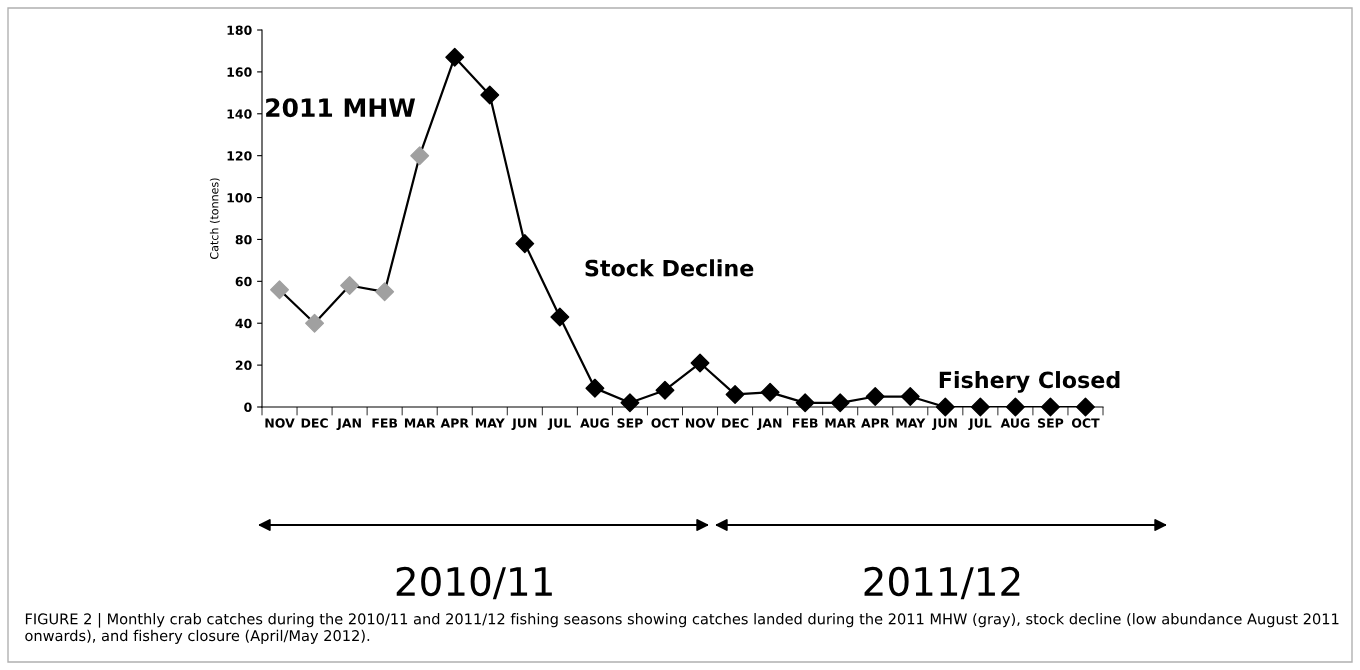 The height and width of the screenshot is (670, 1360). I want to click on y-tick-label: 20, so click(243, 365).